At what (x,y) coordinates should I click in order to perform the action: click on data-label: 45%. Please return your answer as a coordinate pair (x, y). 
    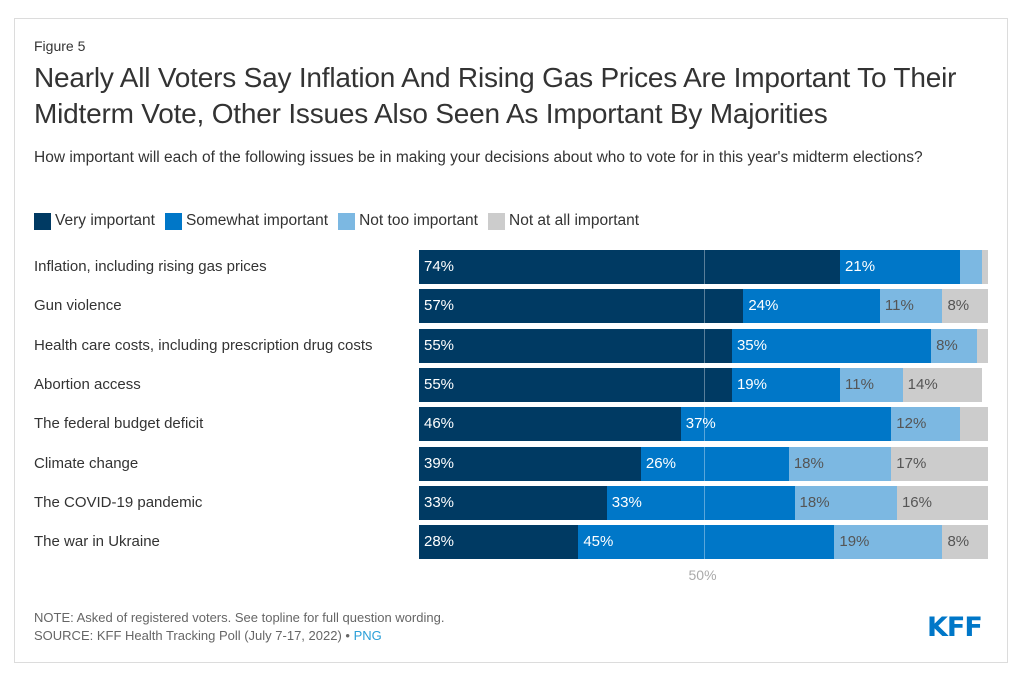
    Looking at the image, I should click on (598, 542).